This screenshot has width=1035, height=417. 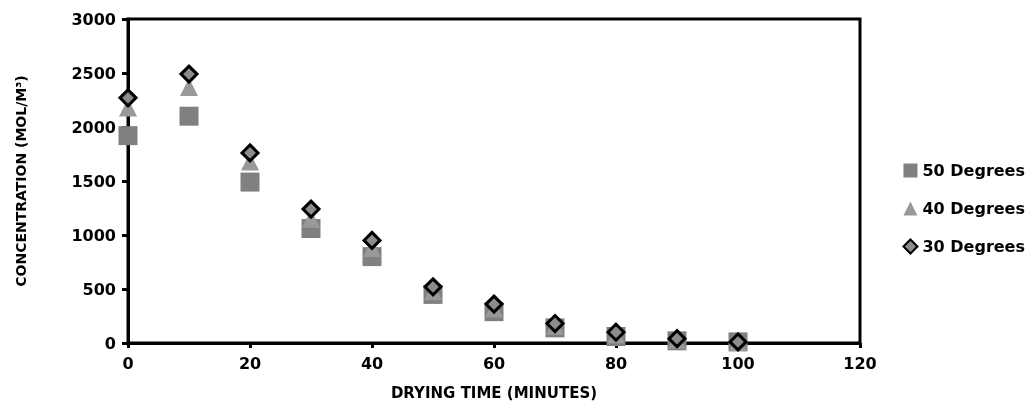 I want to click on x-tick-label: 0, so click(x=128, y=363).